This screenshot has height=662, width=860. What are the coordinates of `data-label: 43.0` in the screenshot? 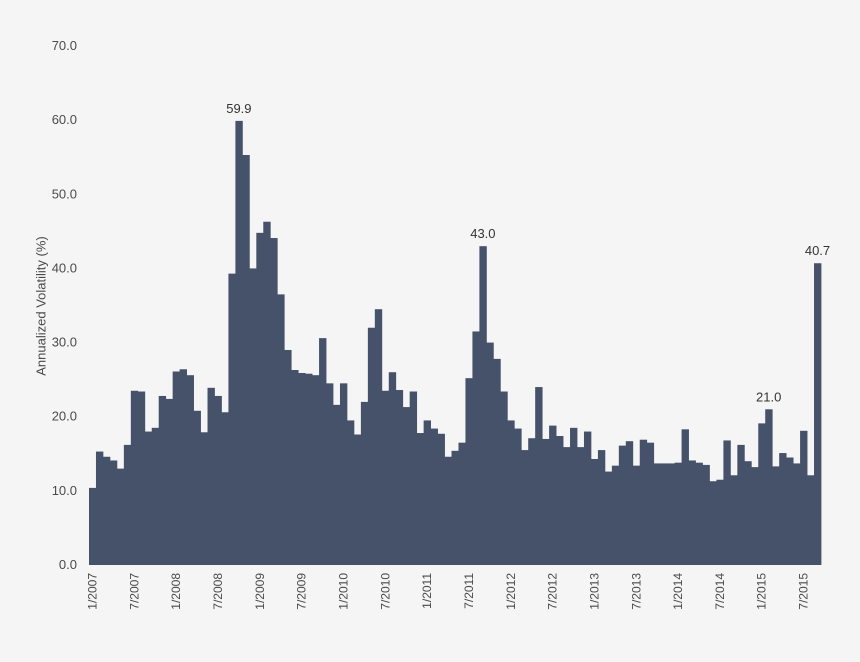 It's located at (482, 233).